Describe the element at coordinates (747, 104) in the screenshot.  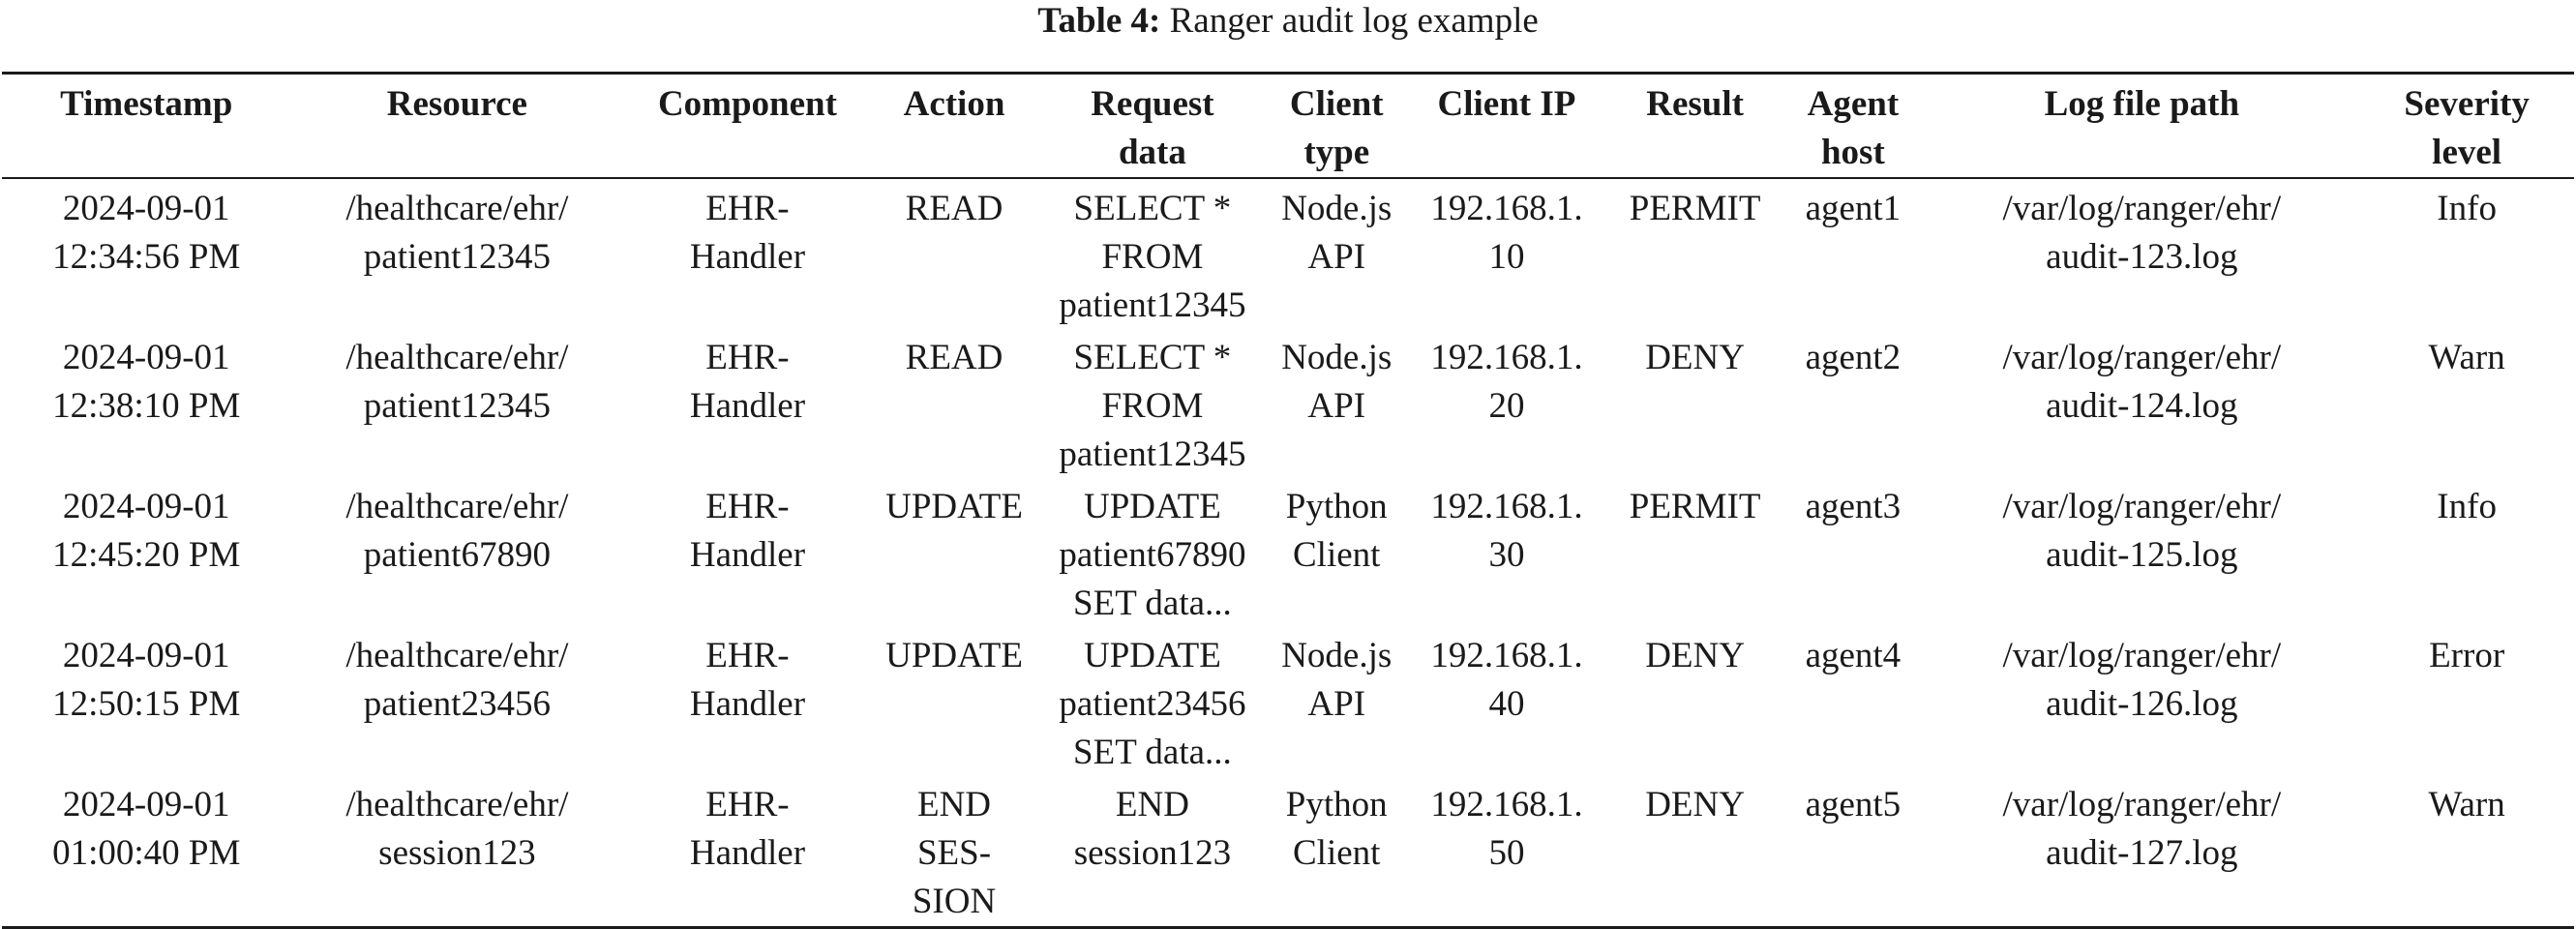
I see `column-header-component: Component` at that location.